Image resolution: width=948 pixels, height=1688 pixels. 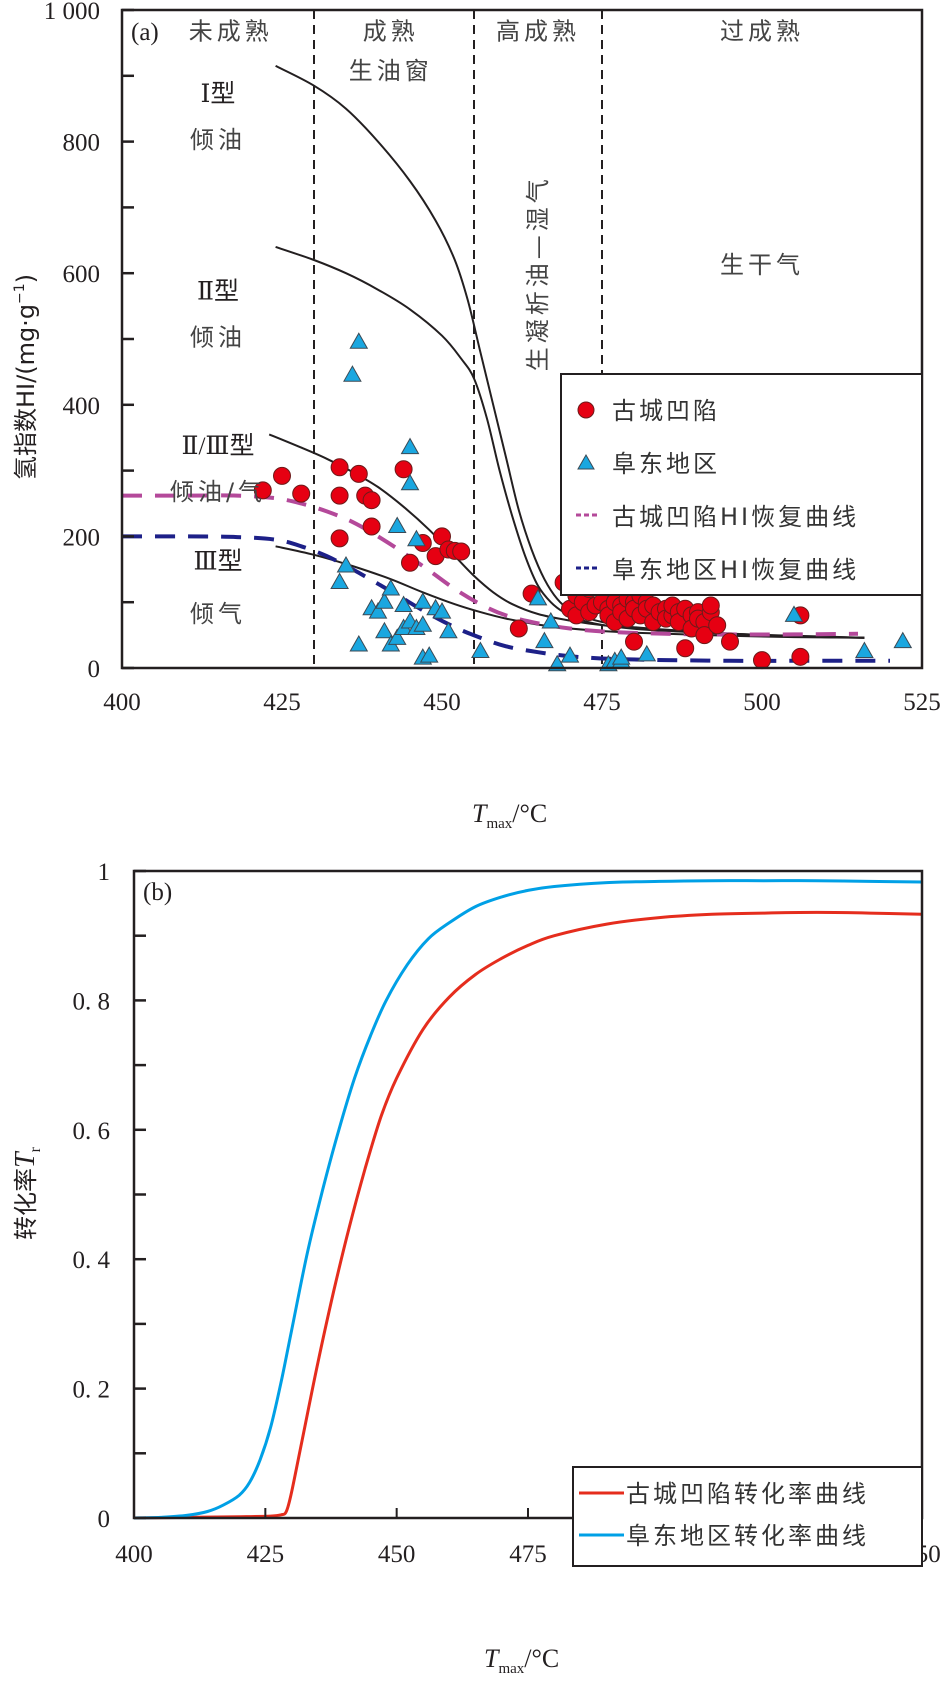 I want to click on legend-a-box, so click(x=741, y=484).